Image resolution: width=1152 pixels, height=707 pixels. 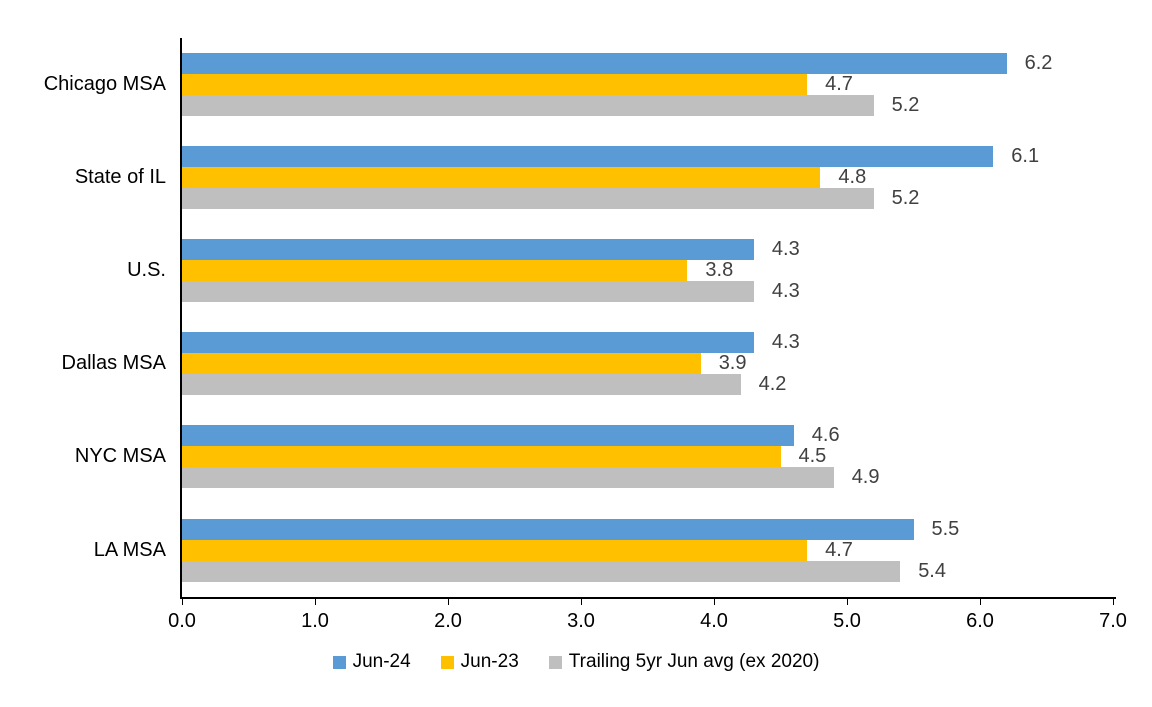 I want to click on bar-value-label: 4.9, so click(x=865, y=477).